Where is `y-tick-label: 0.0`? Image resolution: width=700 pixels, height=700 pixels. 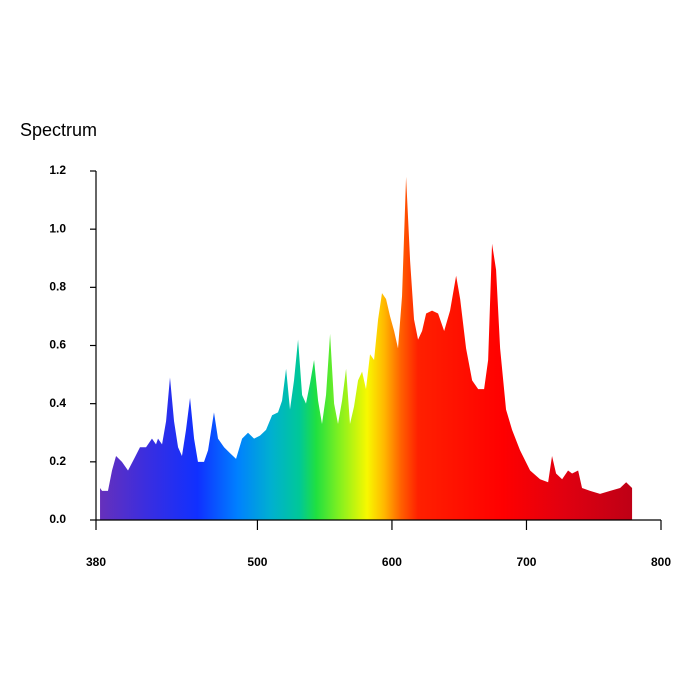
y-tick-label: 0.0 is located at coordinates (57, 519).